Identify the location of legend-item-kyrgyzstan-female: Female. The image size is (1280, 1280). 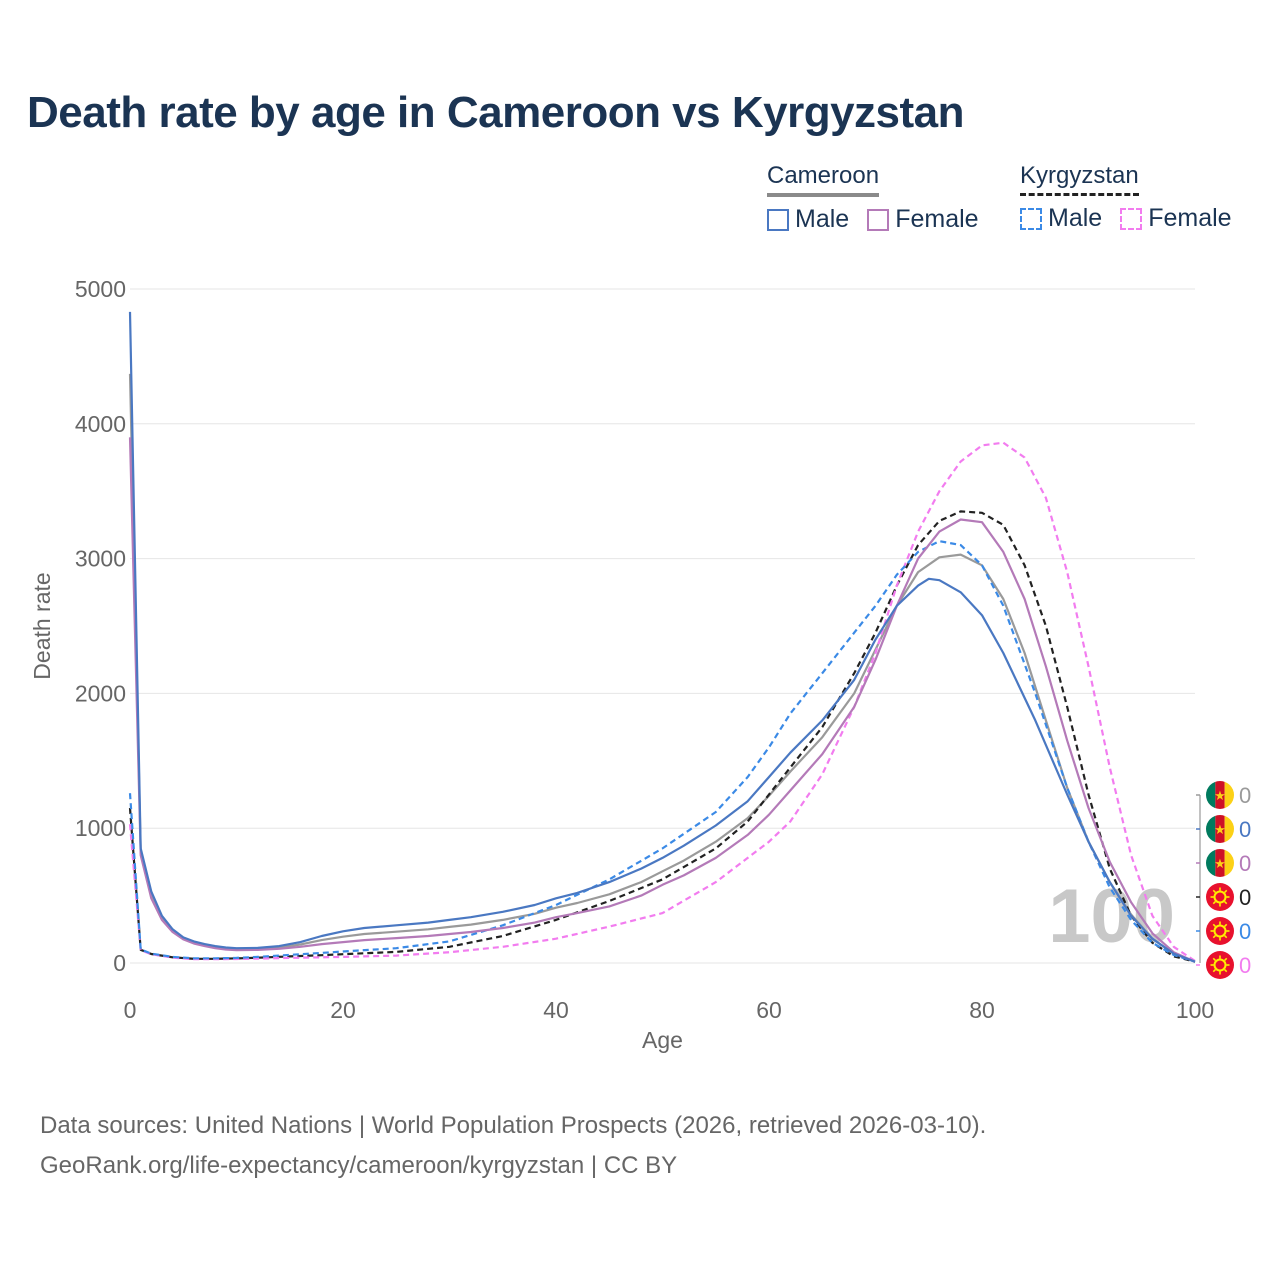
(1176, 218).